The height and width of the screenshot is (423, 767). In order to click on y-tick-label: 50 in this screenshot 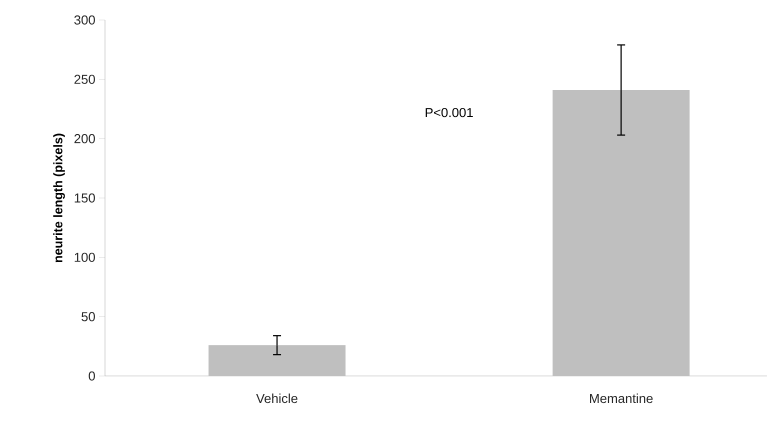, I will do `click(88, 317)`.